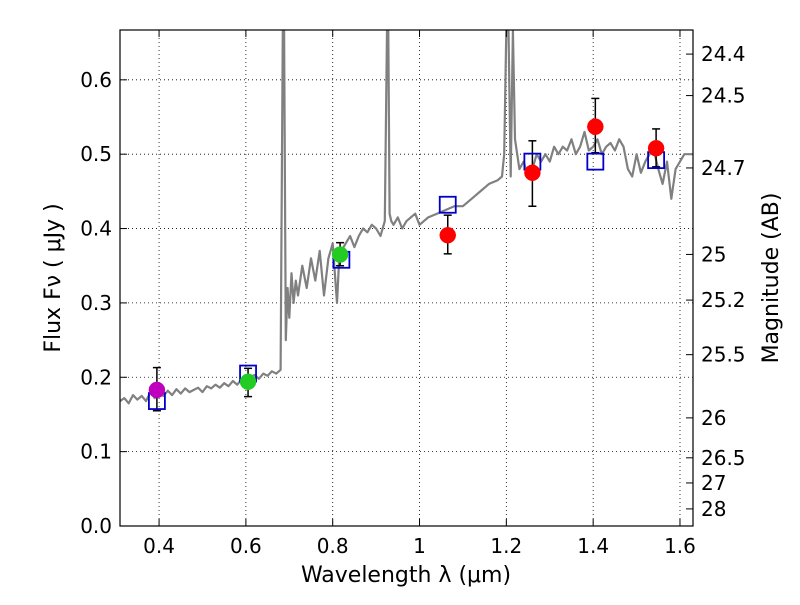 The width and height of the screenshot is (800, 605). I want to click on right-tick-label: 25, so click(713, 254).